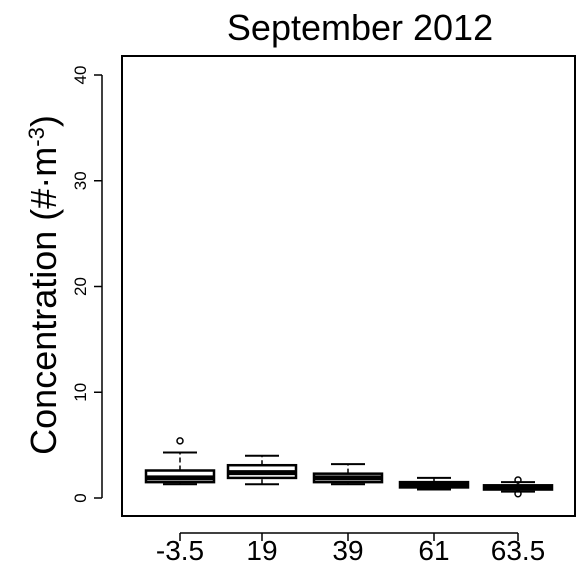  Describe the element at coordinates (80, 180) in the screenshot. I see `y-tick-label: 30` at that location.